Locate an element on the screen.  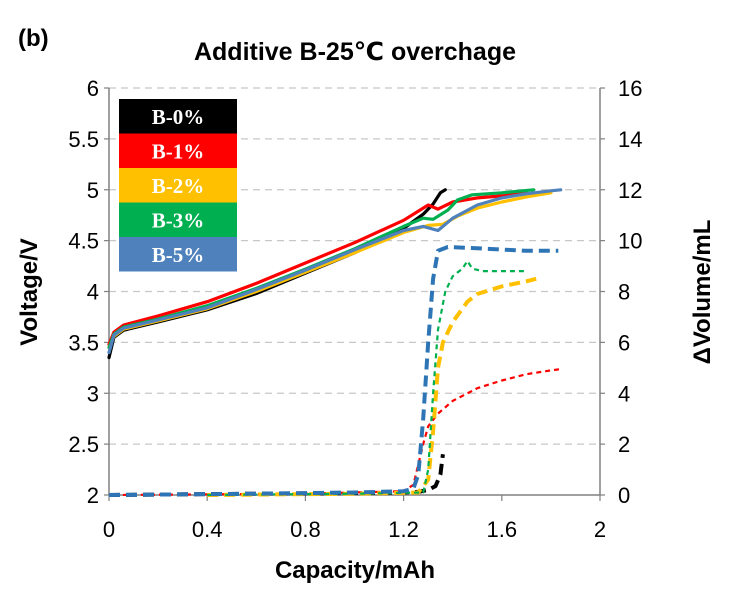
legend-swatch-b-2pct is located at coordinates (178, 185).